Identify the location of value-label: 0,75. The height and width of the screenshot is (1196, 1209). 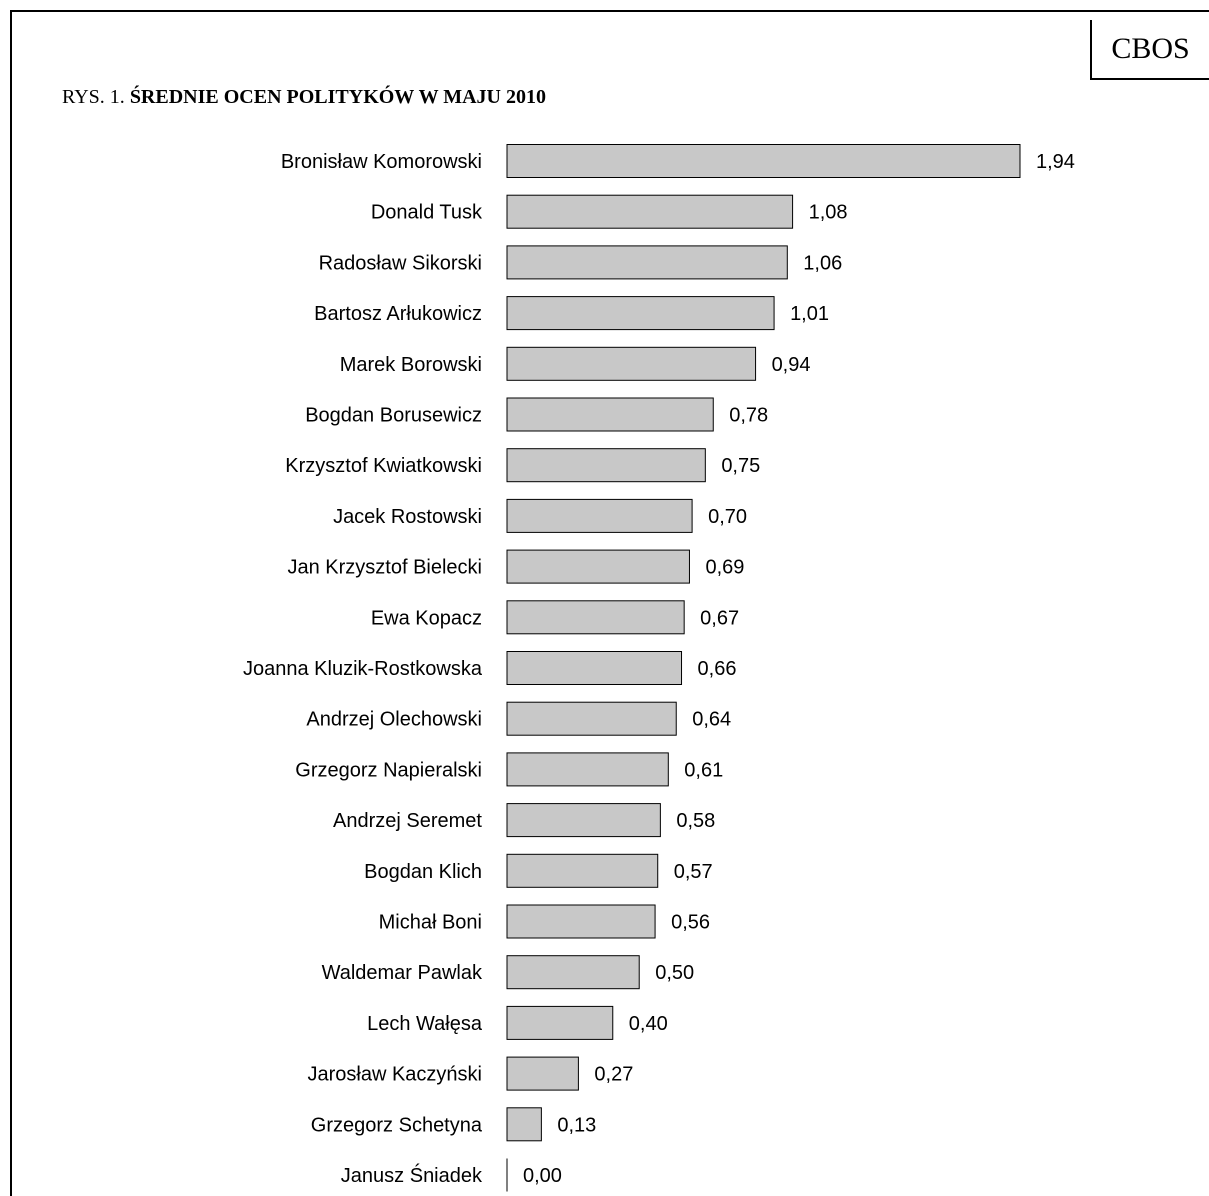
(740, 466).